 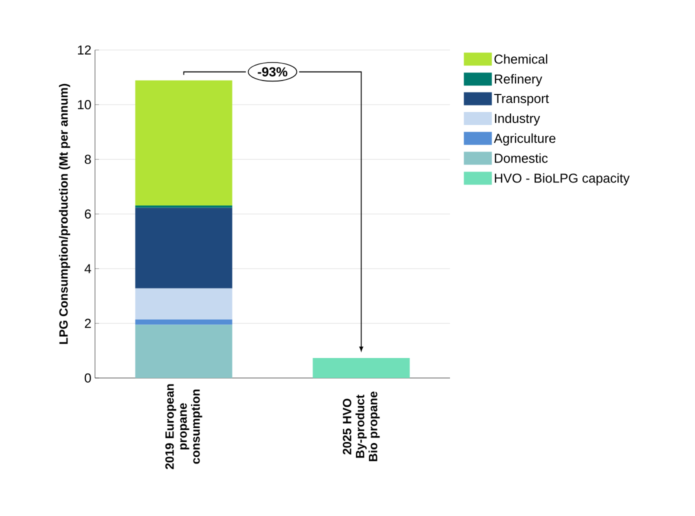 I want to click on x-tick-label: 2019 European propane consumption, so click(x=183, y=427).